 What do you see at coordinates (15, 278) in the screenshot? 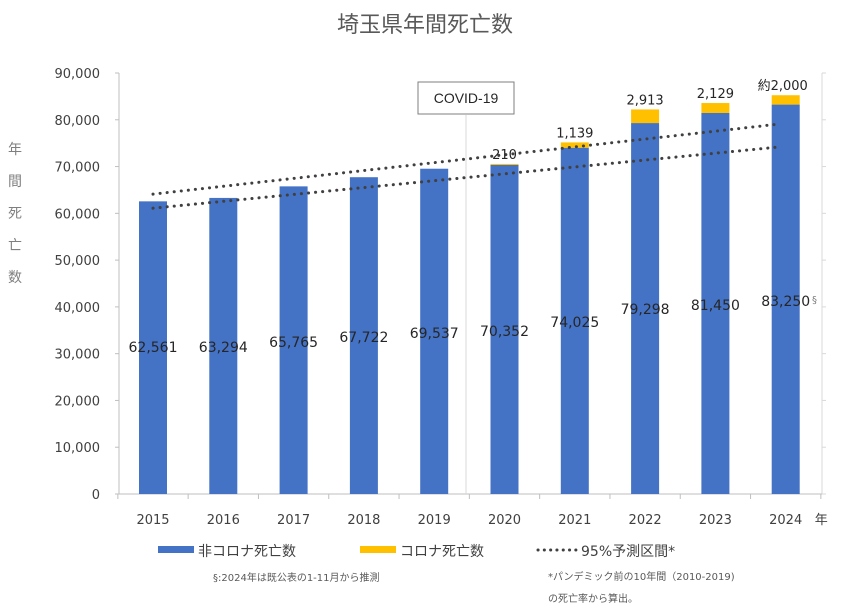
I see `y-axis-label-char: 数` at bounding box center [15, 278].